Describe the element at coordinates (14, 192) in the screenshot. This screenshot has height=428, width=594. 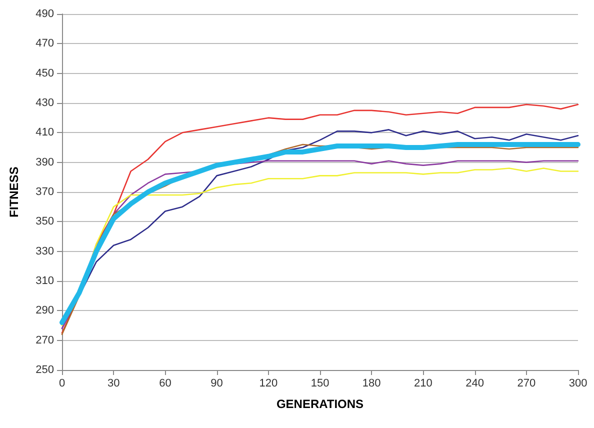
I see `y-axis-title: FITNESS` at that location.